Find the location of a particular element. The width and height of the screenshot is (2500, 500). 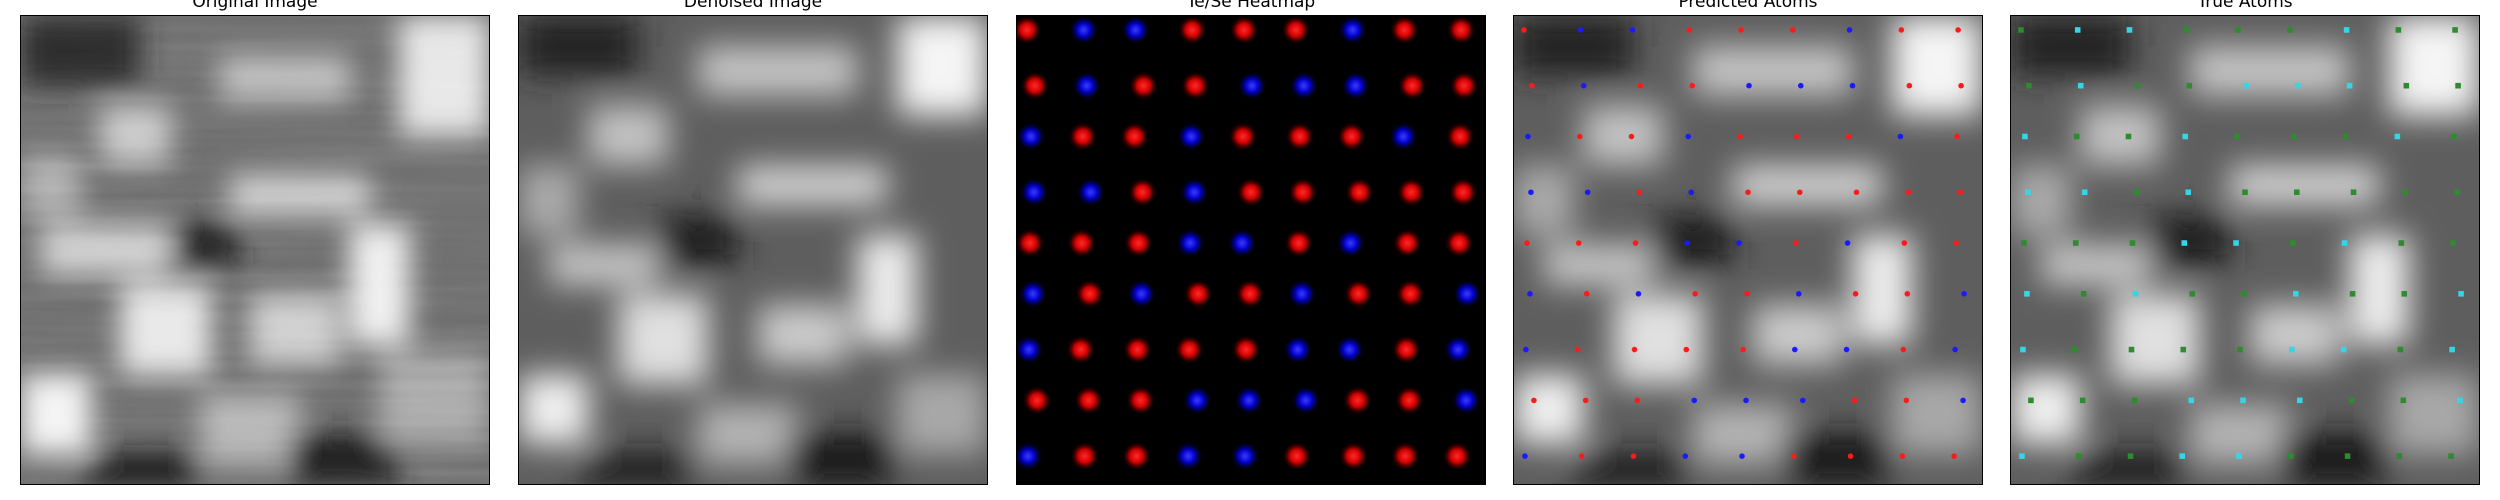

panel-title: Te/Se Heatmap is located at coordinates (1251, 6).